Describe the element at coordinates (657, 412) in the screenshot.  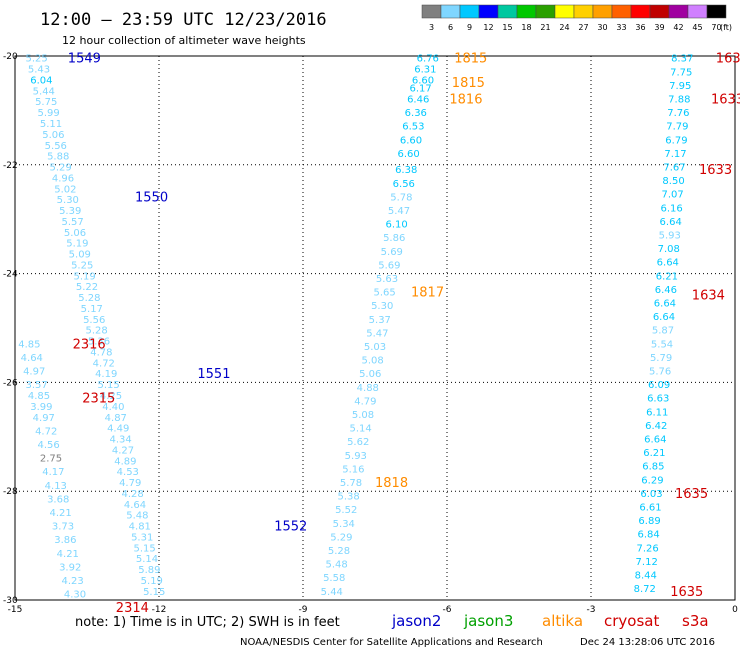
I see `wave-height-value: 6.11` at that location.